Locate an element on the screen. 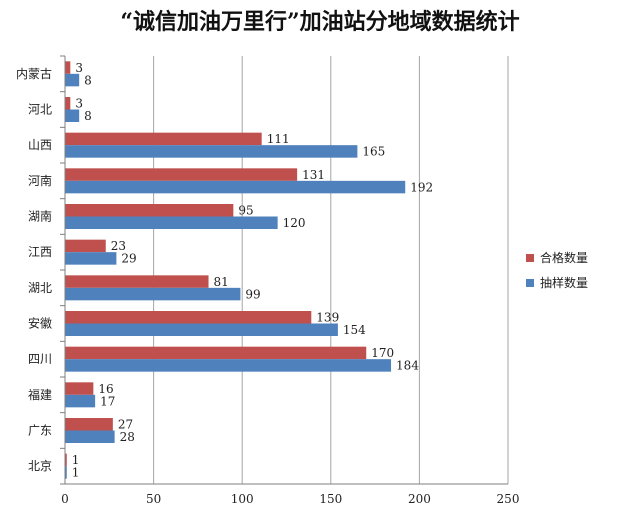  data-label-qualified: 27 is located at coordinates (125, 425).